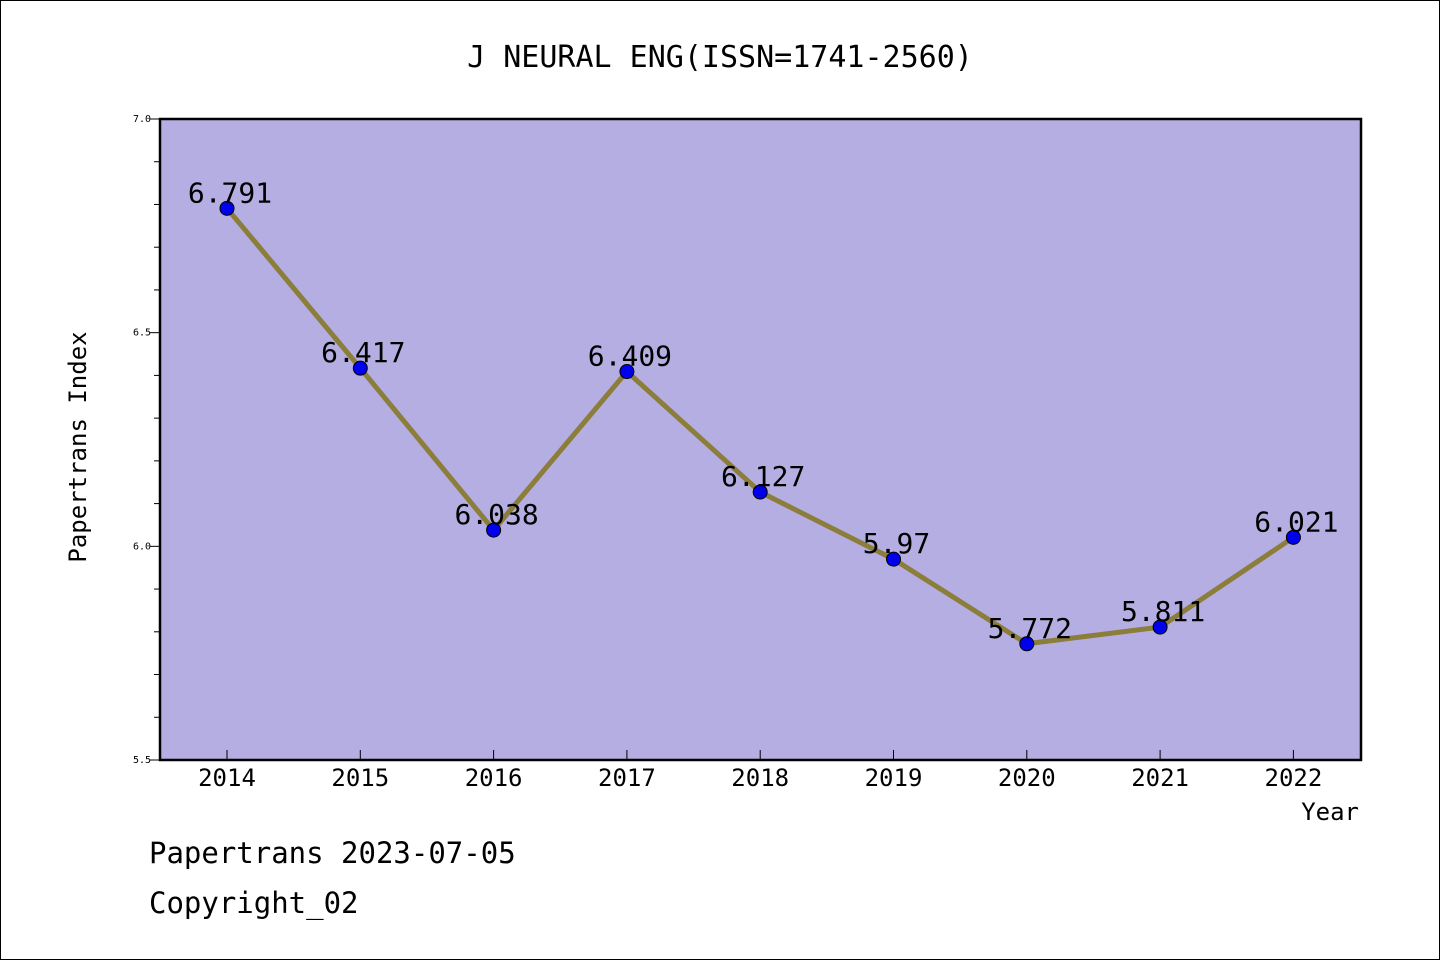 This screenshot has height=964, width=1440. Describe the element at coordinates (1294, 778) in the screenshot. I see `x-tick-label: 2022` at that location.